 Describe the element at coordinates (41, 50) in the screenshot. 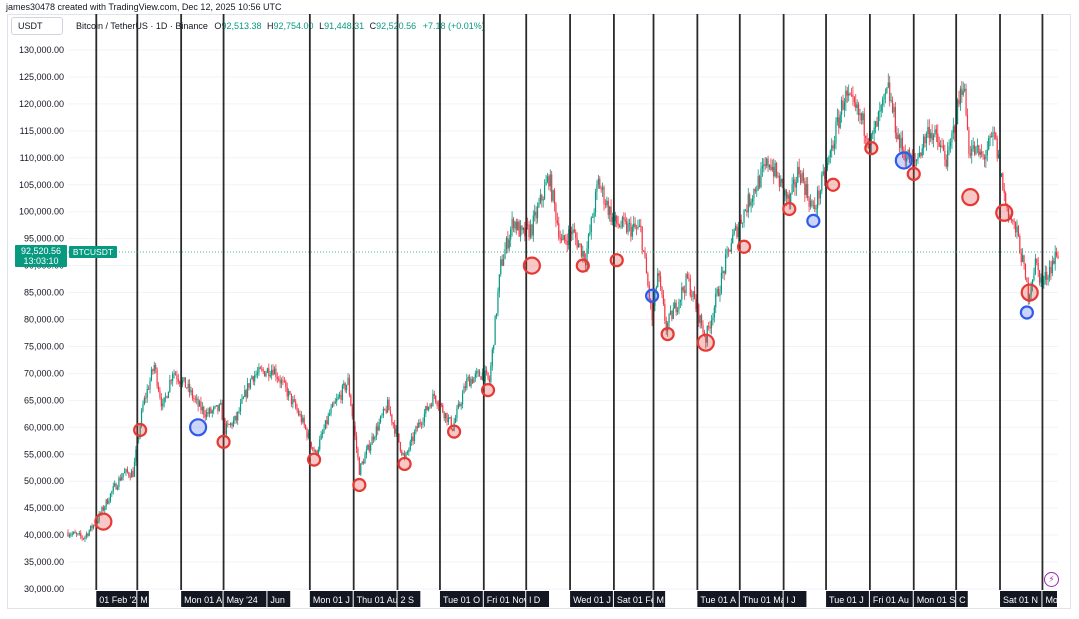

I see `y-tick-label: 130,000.00` at that location.